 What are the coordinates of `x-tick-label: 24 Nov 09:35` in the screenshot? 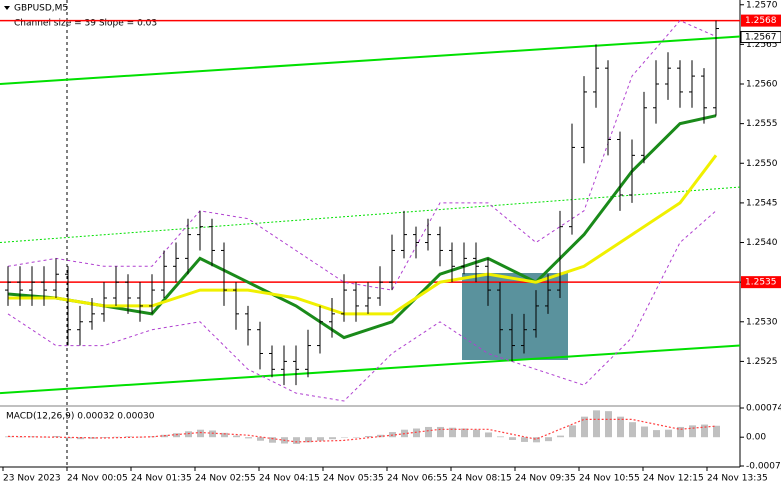 It's located at (545, 479).